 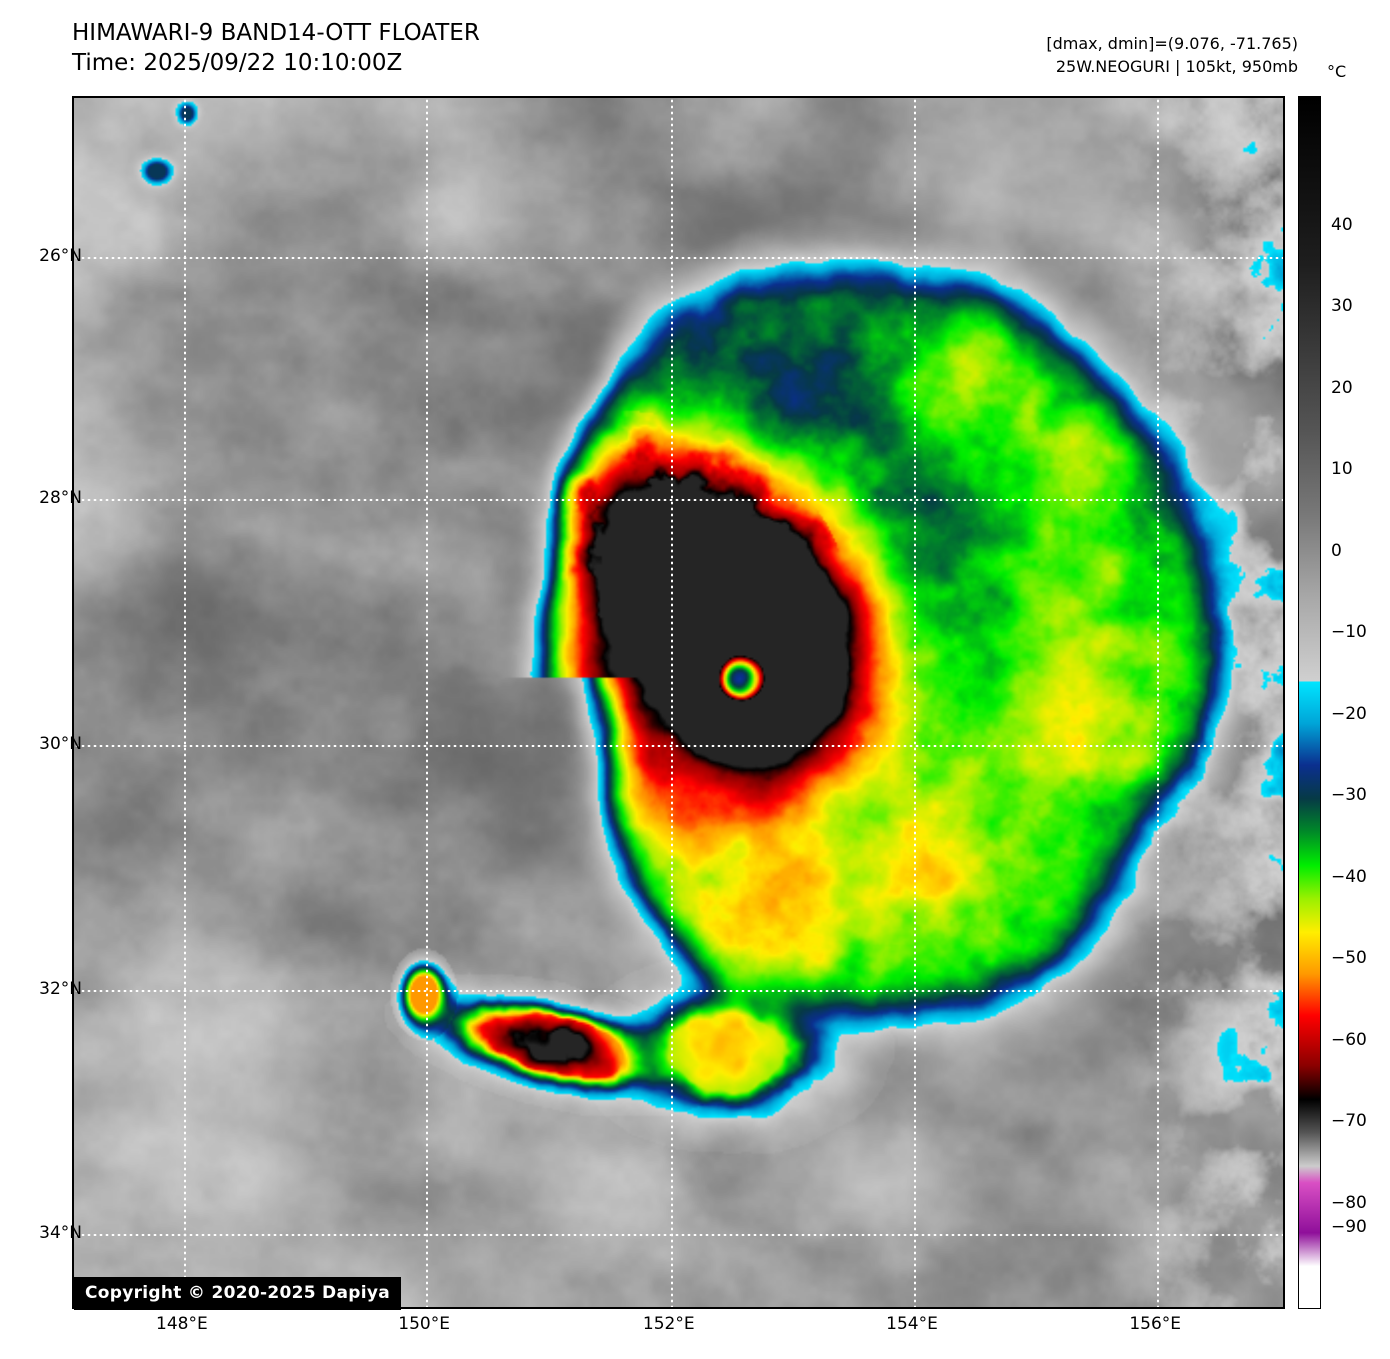 I want to click on data-range-label: [dmax, dmin]=(9.076, -71.765), so click(x=1172, y=43).